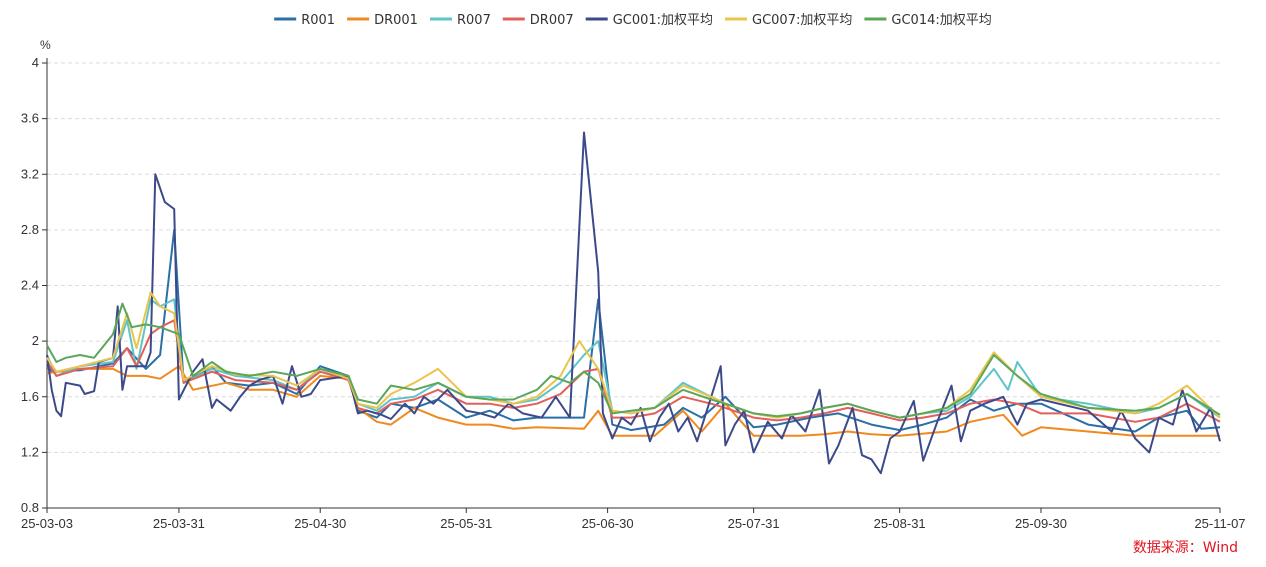 The height and width of the screenshot is (567, 1266). I want to click on y-axis-unit-label: %, so click(45, 45).